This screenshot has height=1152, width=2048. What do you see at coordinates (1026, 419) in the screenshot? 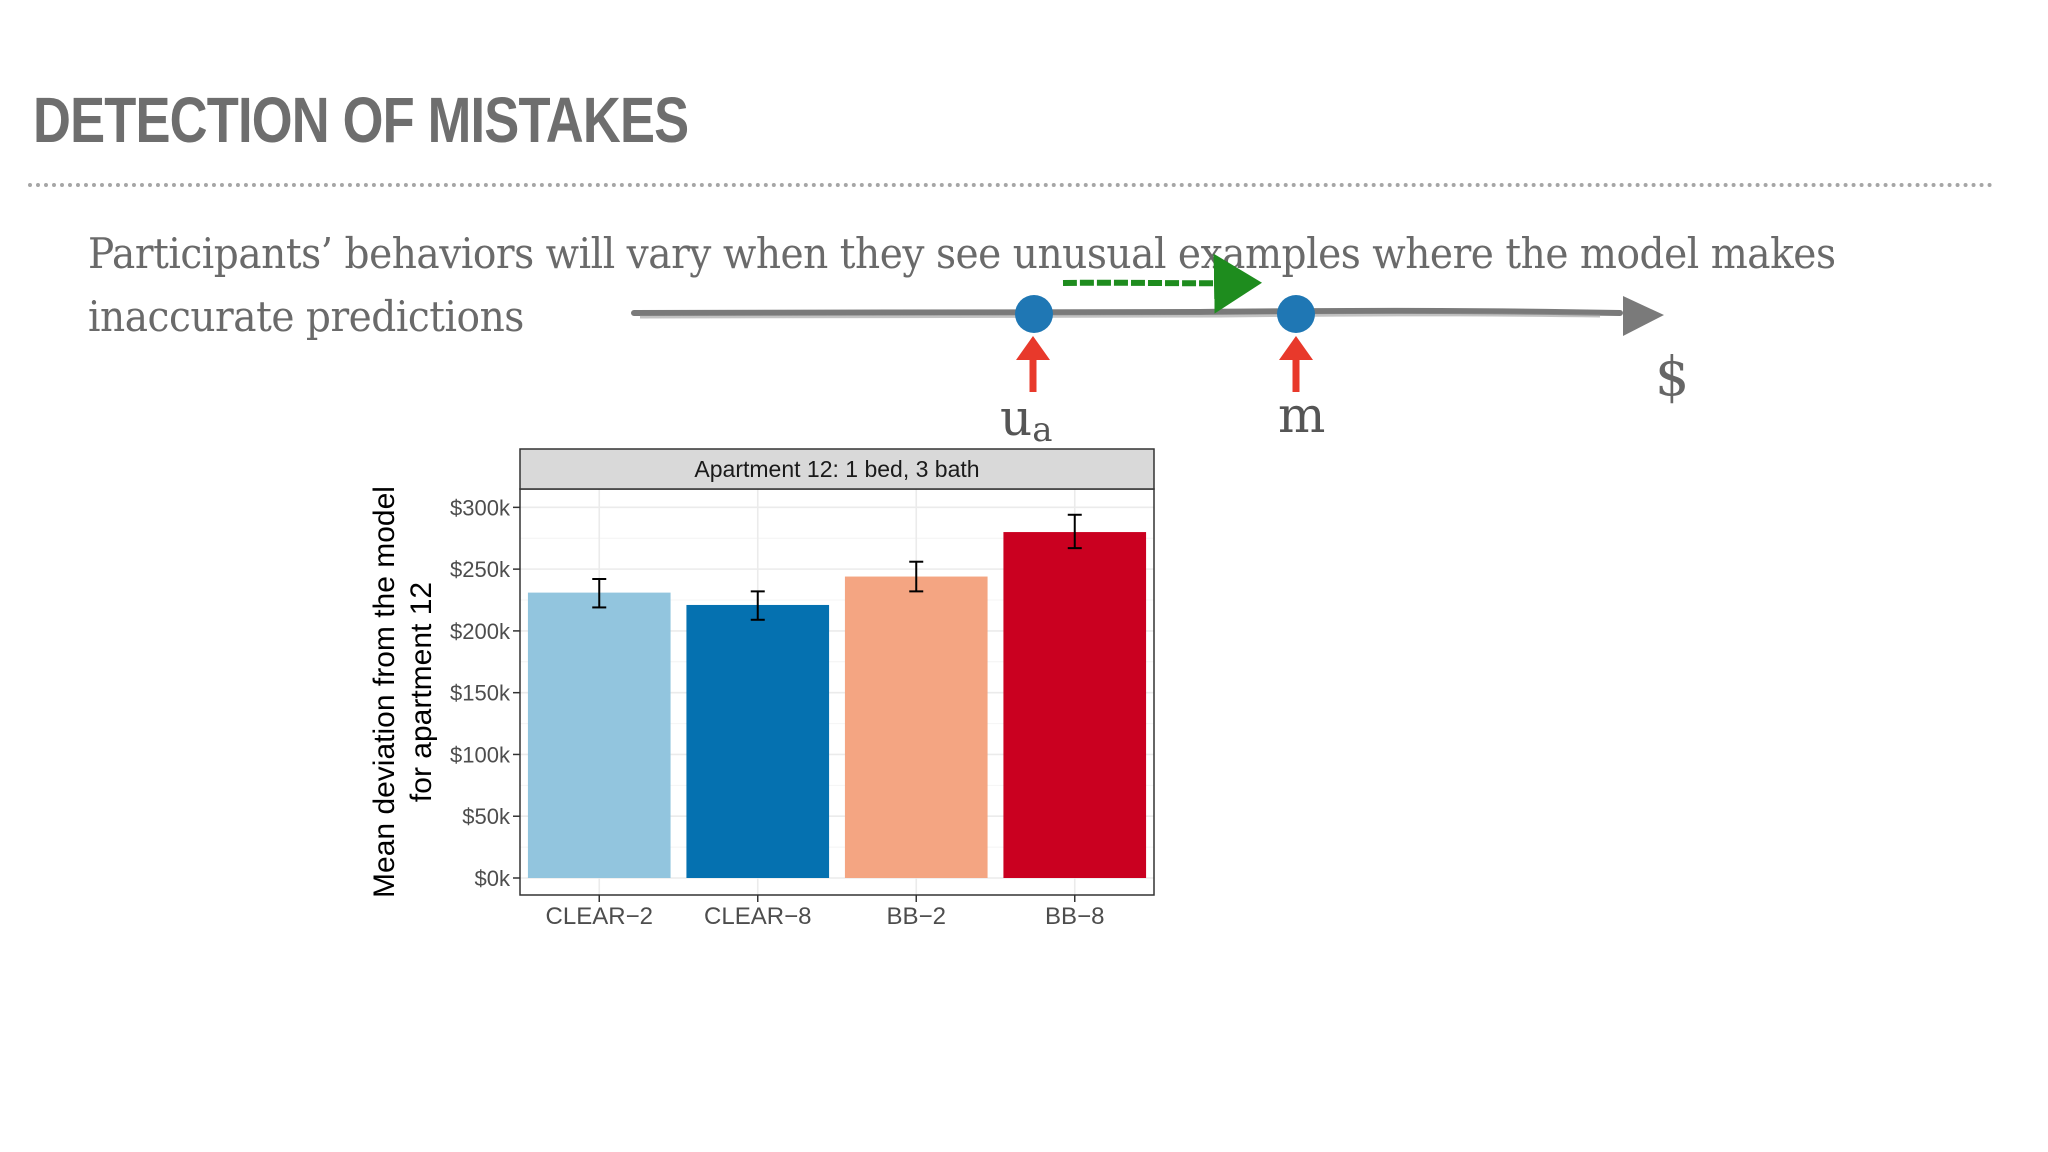
I see `marker-label-user-estimate: ua` at bounding box center [1026, 419].